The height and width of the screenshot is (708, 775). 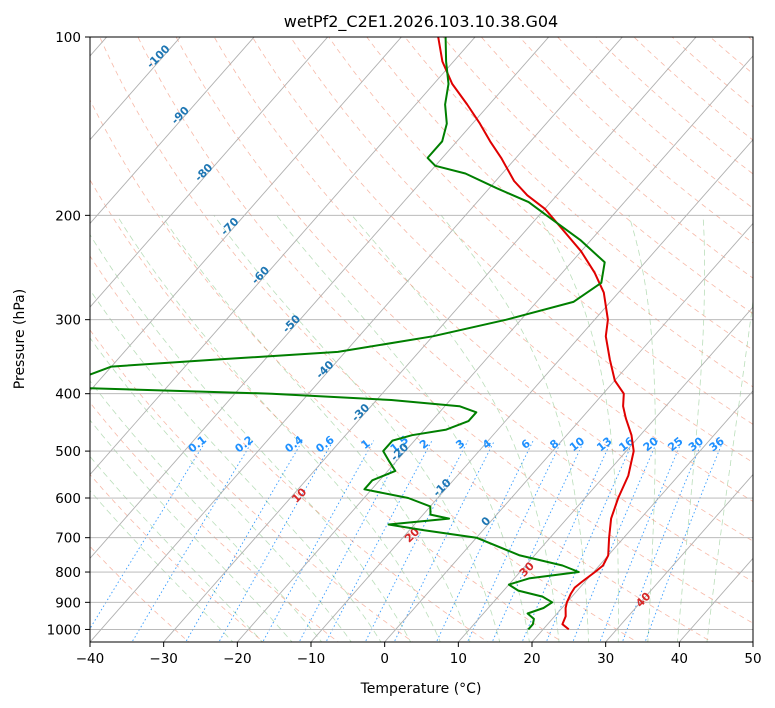 I want to click on y-tick-label: 900, so click(x=68, y=603).